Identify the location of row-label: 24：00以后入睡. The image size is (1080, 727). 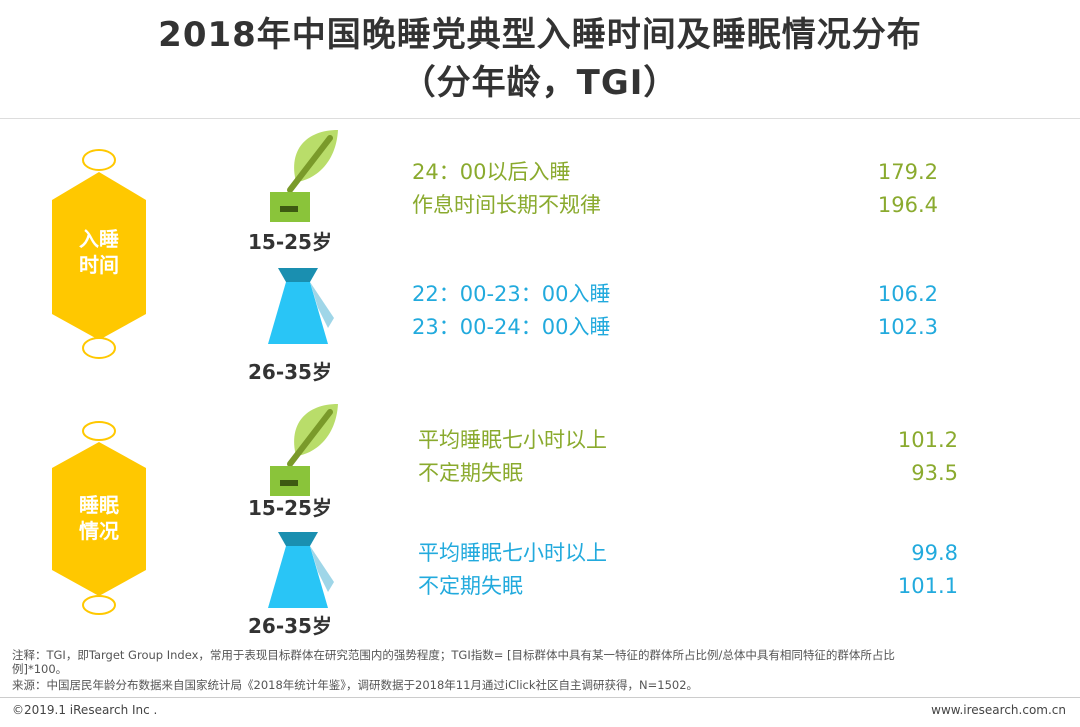
(491, 172).